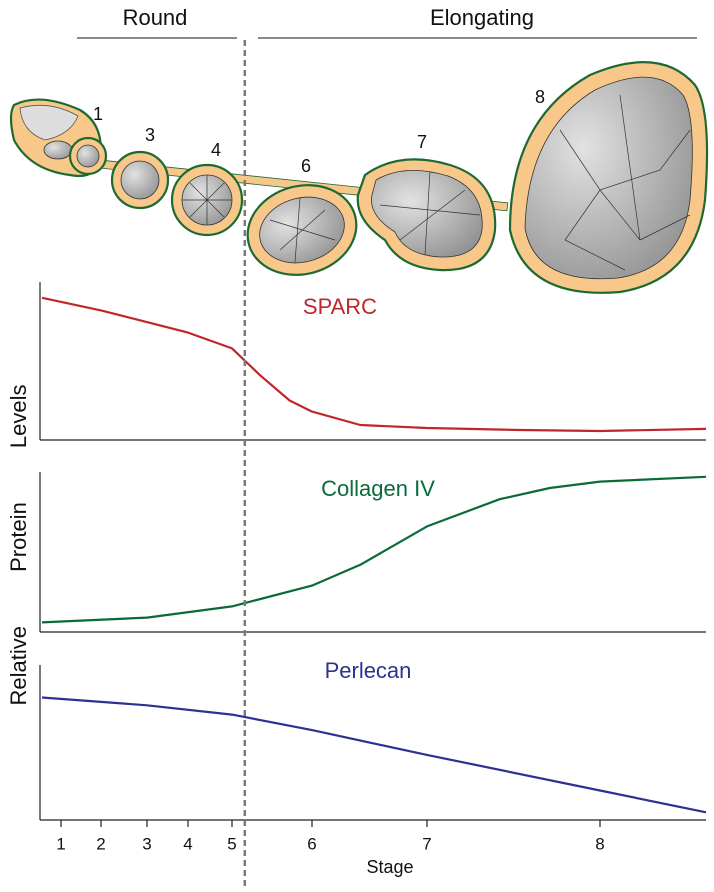 Image resolution: width=714 pixels, height=892 pixels. What do you see at coordinates (98, 114) in the screenshot?
I see `stage-number: 1` at bounding box center [98, 114].